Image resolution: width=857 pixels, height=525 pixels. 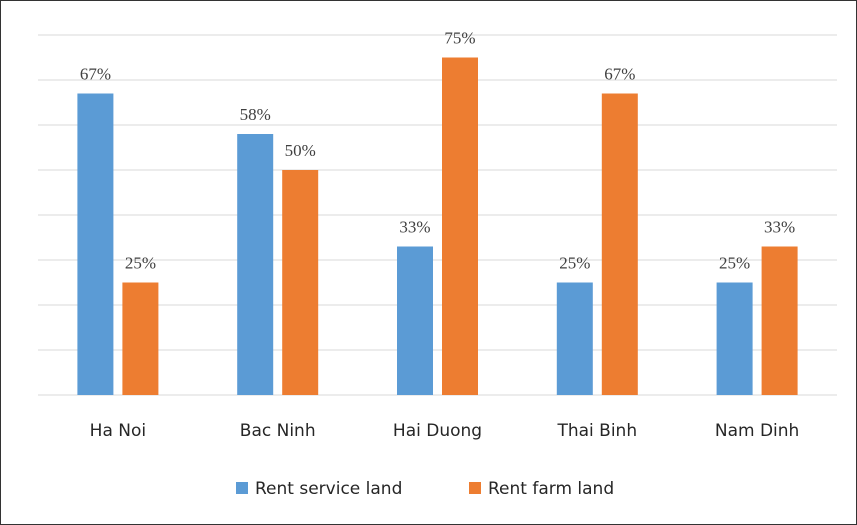 What do you see at coordinates (437, 431) in the screenshot?
I see `x-tick-label: Hai Duong` at bounding box center [437, 431].